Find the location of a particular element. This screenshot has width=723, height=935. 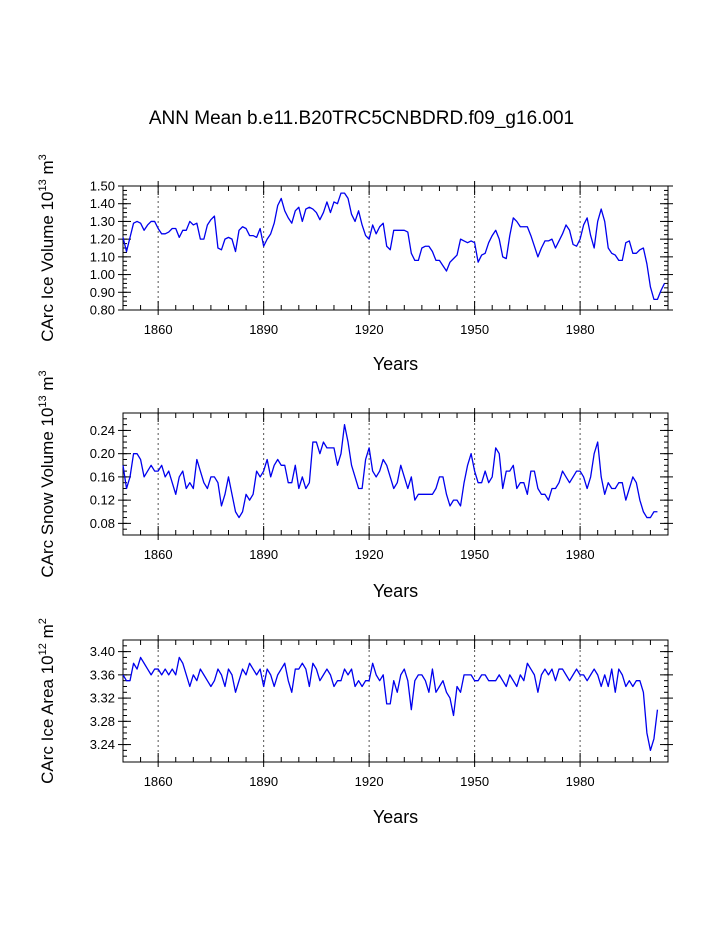

panel-1-xtick-label: 1920 is located at coordinates (369, 329).